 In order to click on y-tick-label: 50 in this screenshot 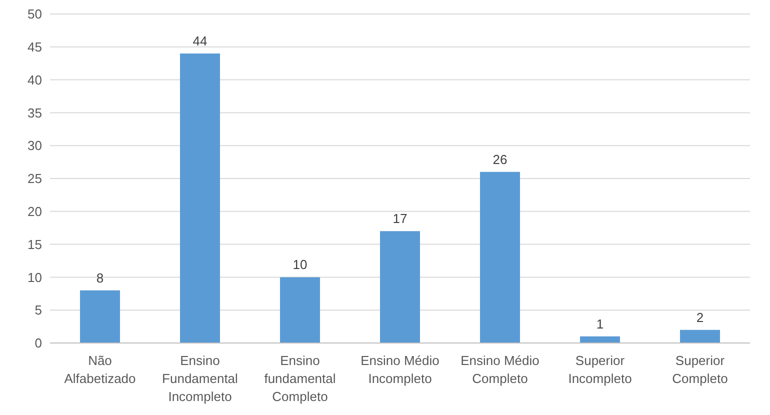, I will do `click(35, 14)`.